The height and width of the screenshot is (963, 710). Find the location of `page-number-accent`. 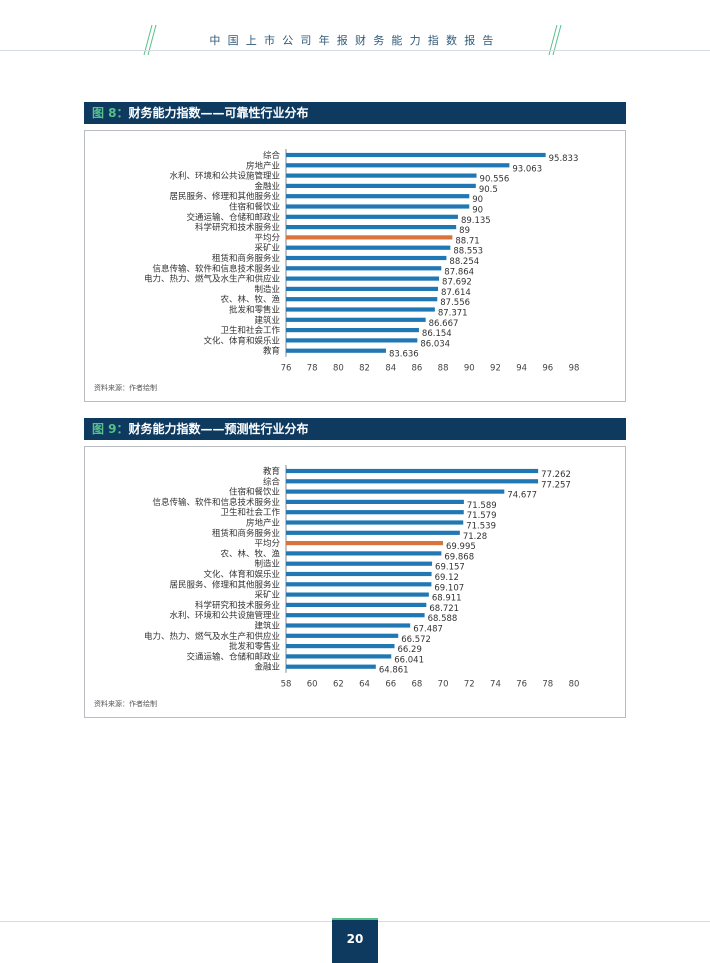

page-number-accent is located at coordinates (355, 919).